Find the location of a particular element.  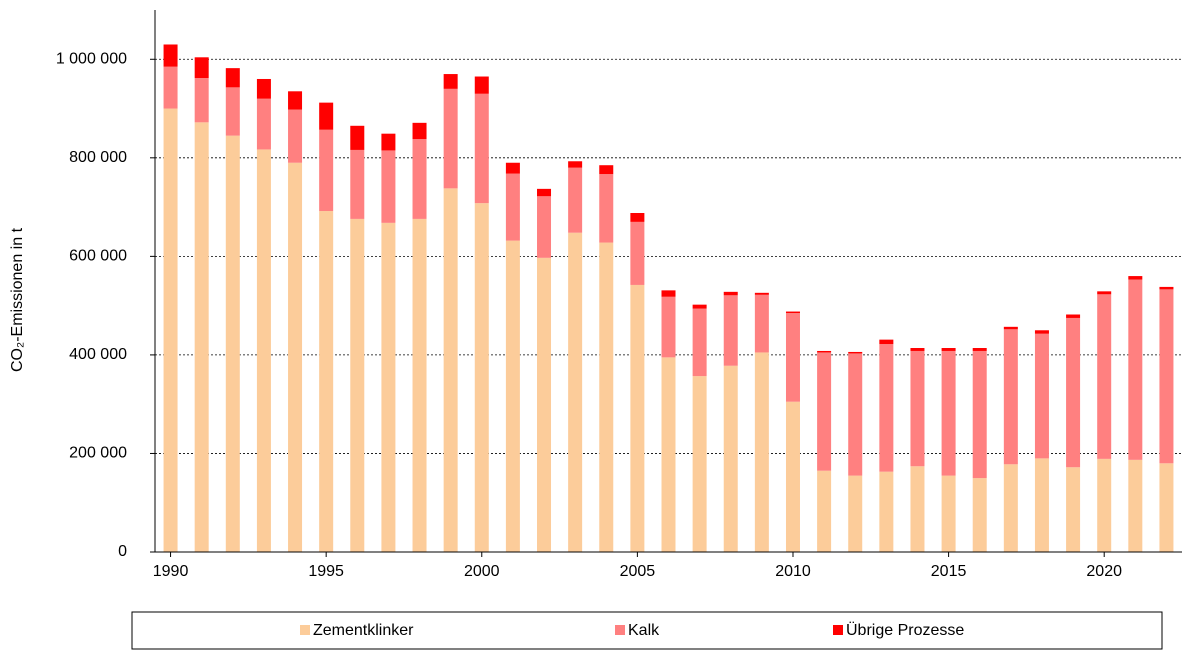

legend-label: Kalk is located at coordinates (644, 630).